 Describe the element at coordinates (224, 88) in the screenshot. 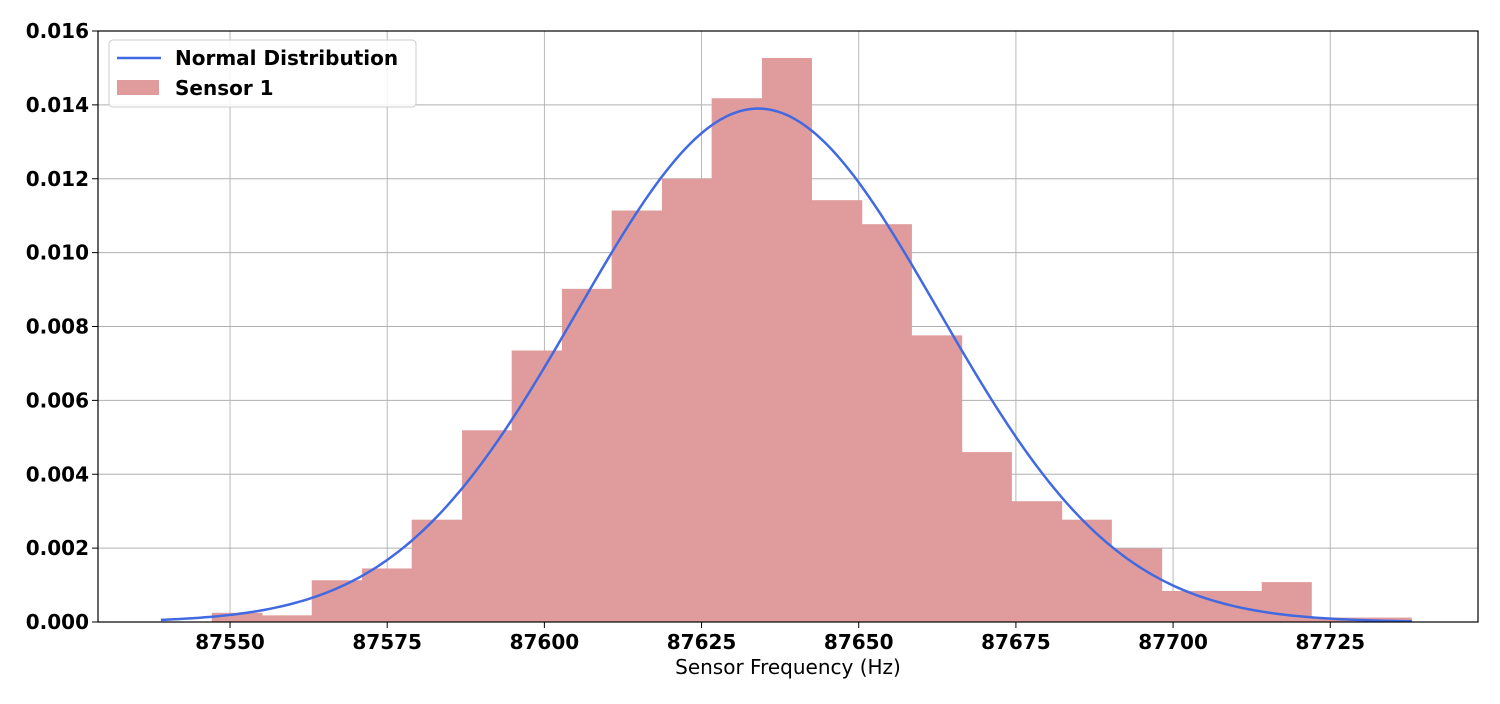

I see `legend-label-sensor: Sensor 1` at that location.